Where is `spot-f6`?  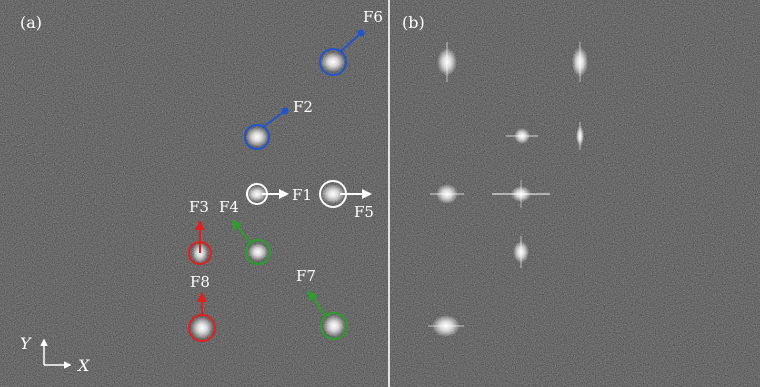 spot-f6 is located at coordinates (333, 62).